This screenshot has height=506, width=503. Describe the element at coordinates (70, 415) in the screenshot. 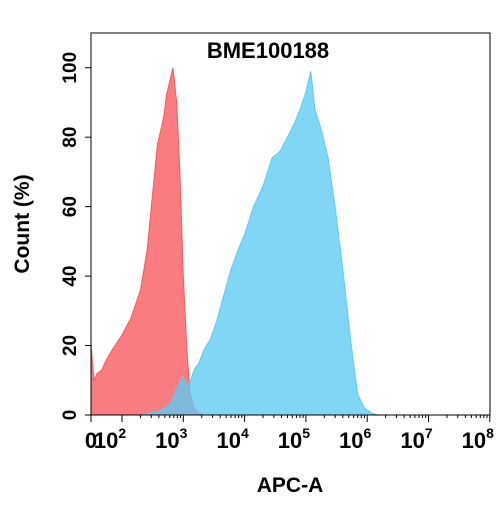

I see `y-tick-label: 0` at that location.